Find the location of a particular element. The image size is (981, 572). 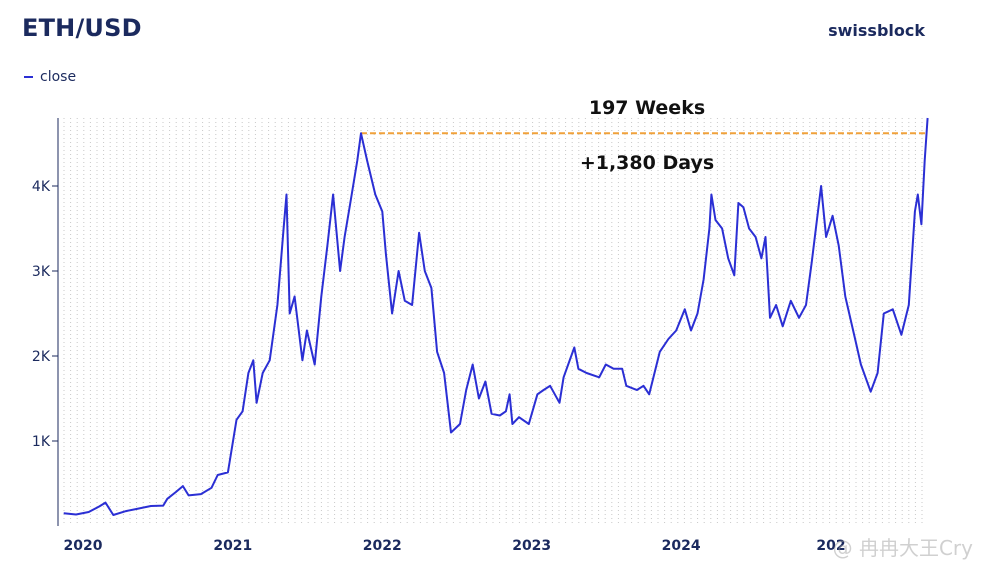

x-tick-label: 2020 is located at coordinates (82, 546).